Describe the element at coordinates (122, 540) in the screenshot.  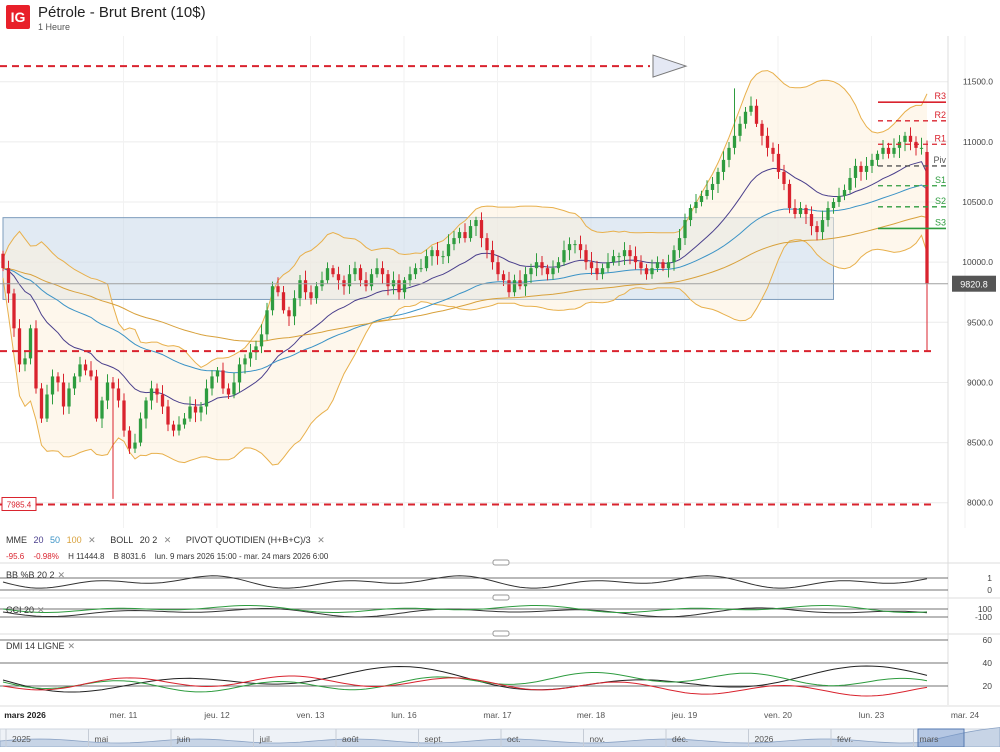
I see `boll-label: BOLL` at that location.